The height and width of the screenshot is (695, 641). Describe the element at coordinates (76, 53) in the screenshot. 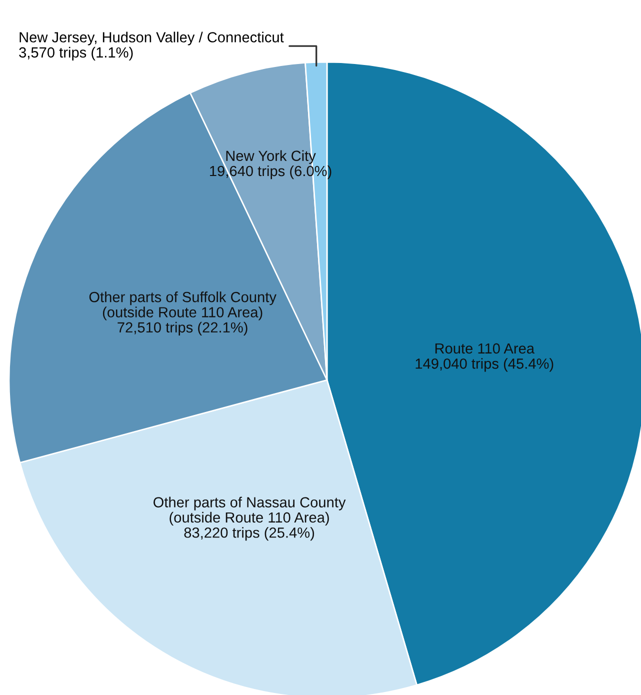

I see `data-label: 3,570 trips (1.1%)` at that location.